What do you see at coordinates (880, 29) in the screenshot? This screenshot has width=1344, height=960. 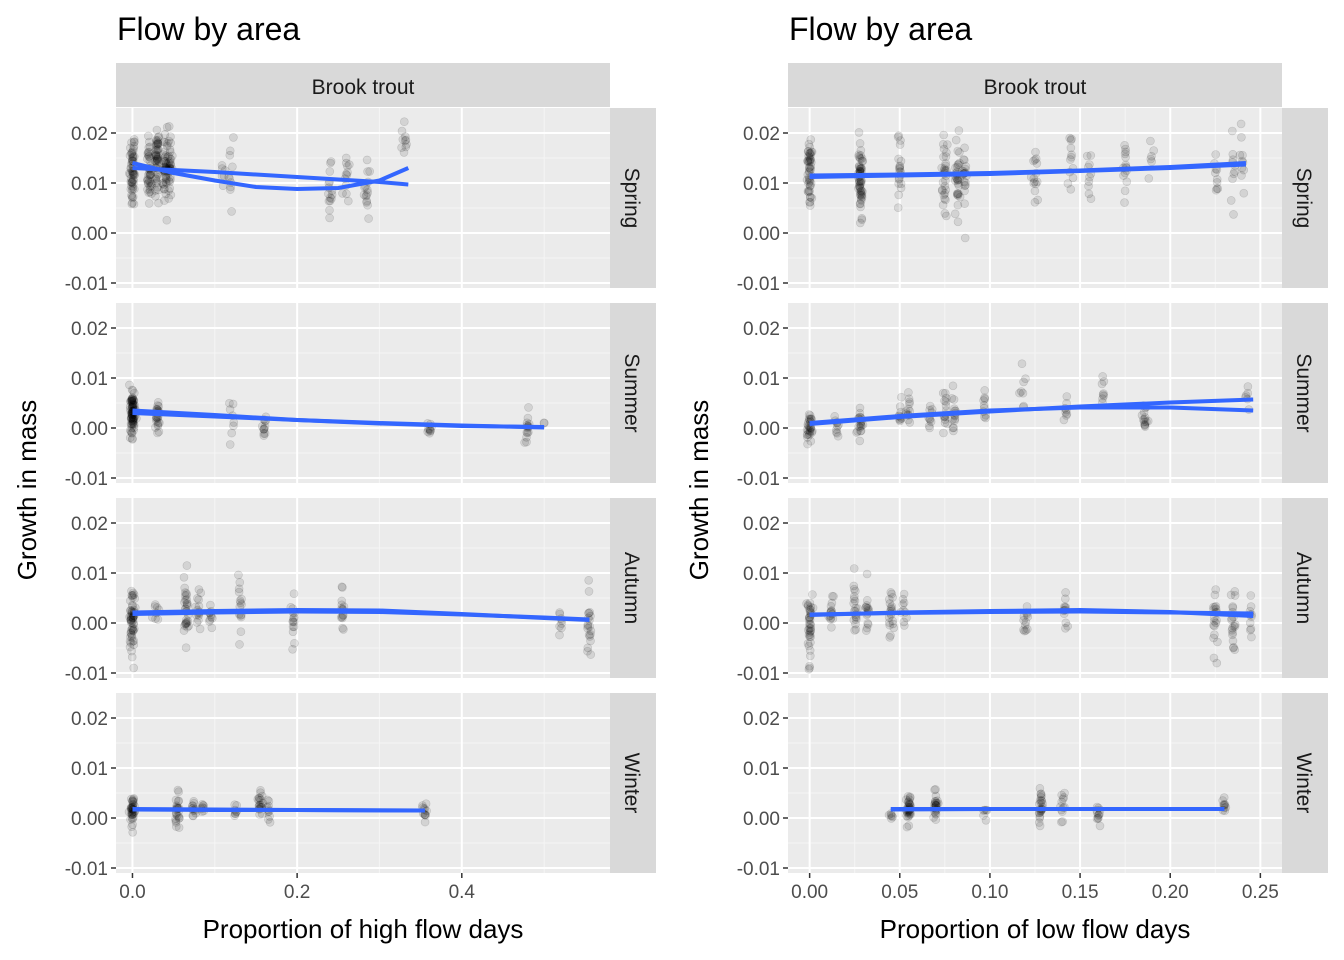 I see `plot-right-title: Flow by area` at bounding box center [880, 29].